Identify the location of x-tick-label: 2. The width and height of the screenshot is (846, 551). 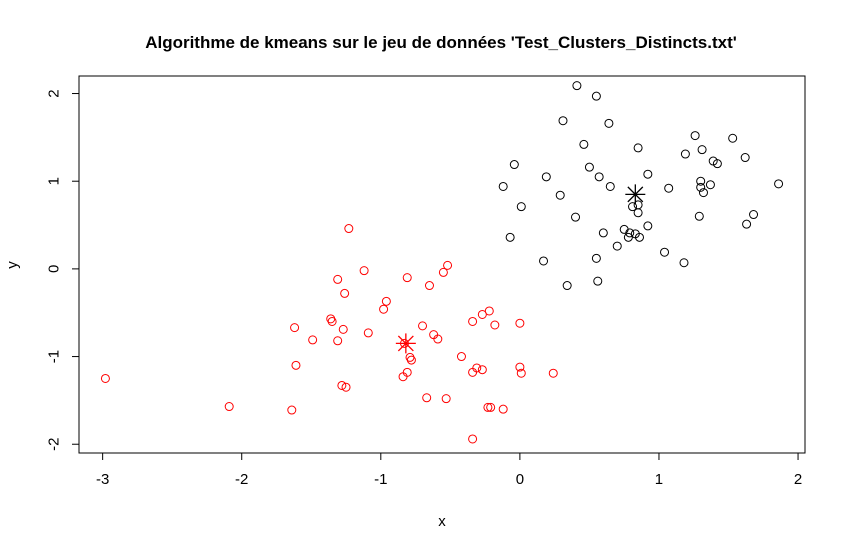
(798, 479).